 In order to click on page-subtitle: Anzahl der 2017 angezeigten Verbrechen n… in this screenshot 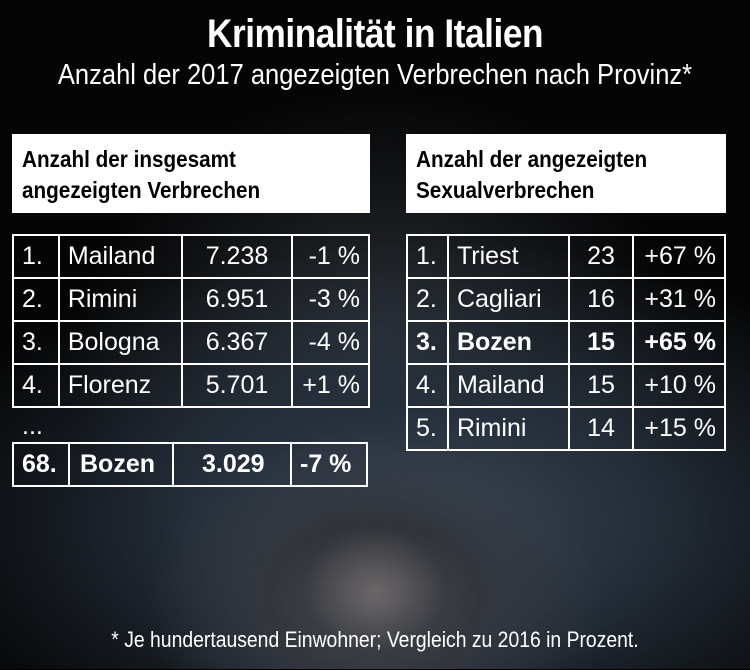, I will do `click(375, 75)`.